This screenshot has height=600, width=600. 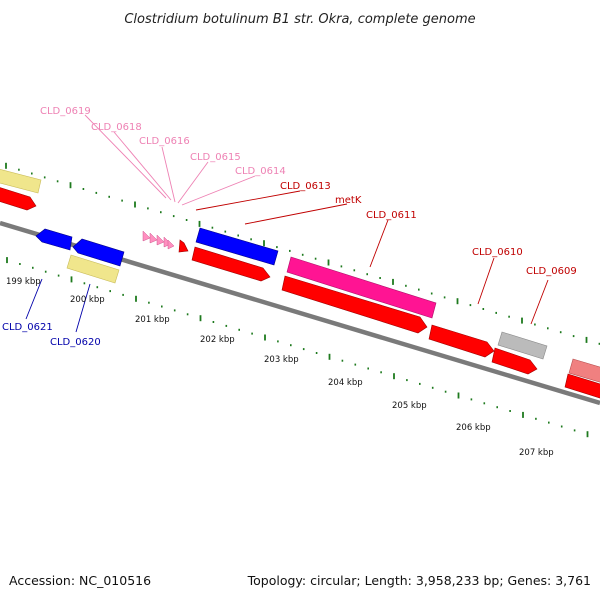 What do you see at coordinates (522, 345) in the screenshot?
I see `gene-feature-grey` at bounding box center [522, 345].